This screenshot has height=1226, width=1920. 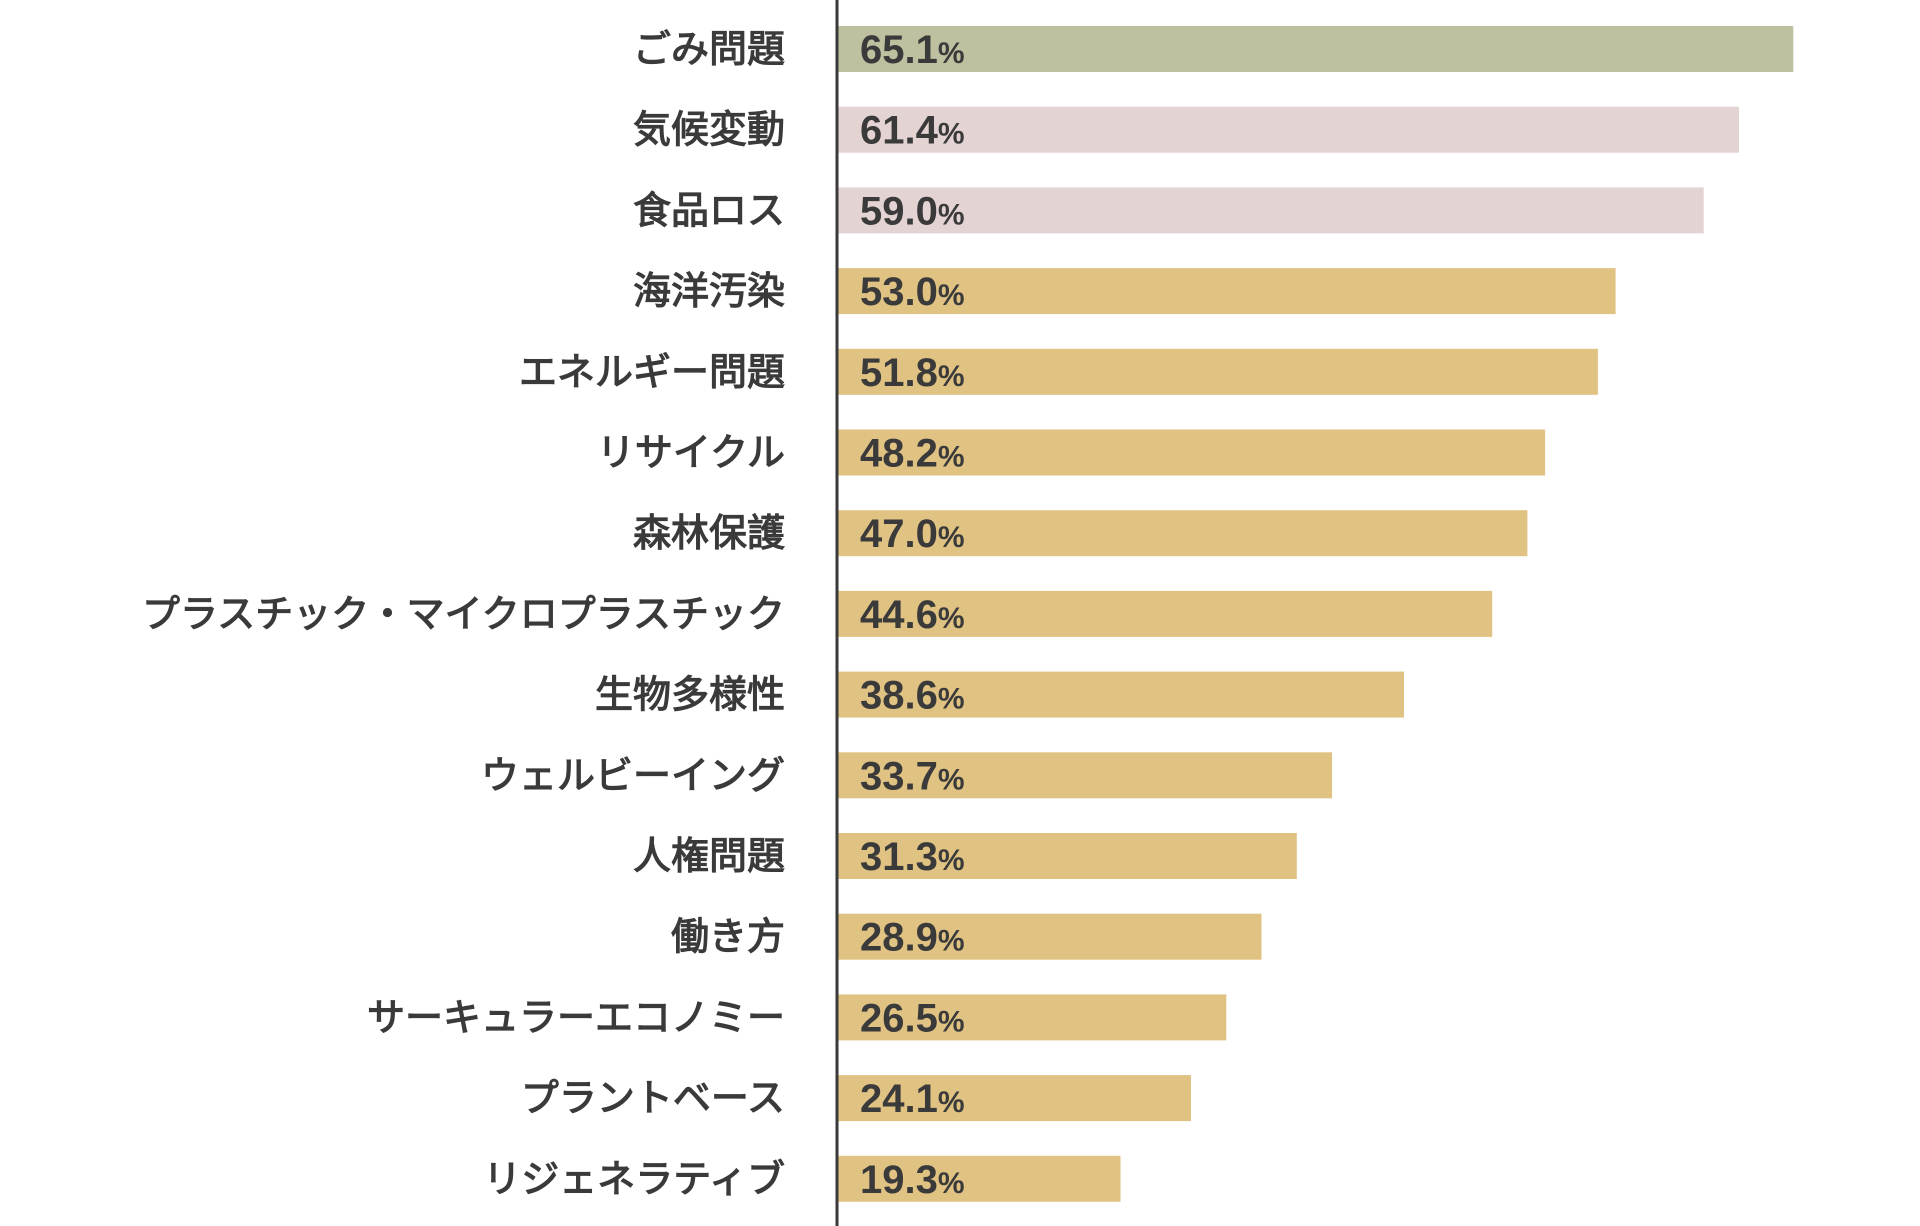 I want to click on value-number: 38.6, so click(x=899, y=696).